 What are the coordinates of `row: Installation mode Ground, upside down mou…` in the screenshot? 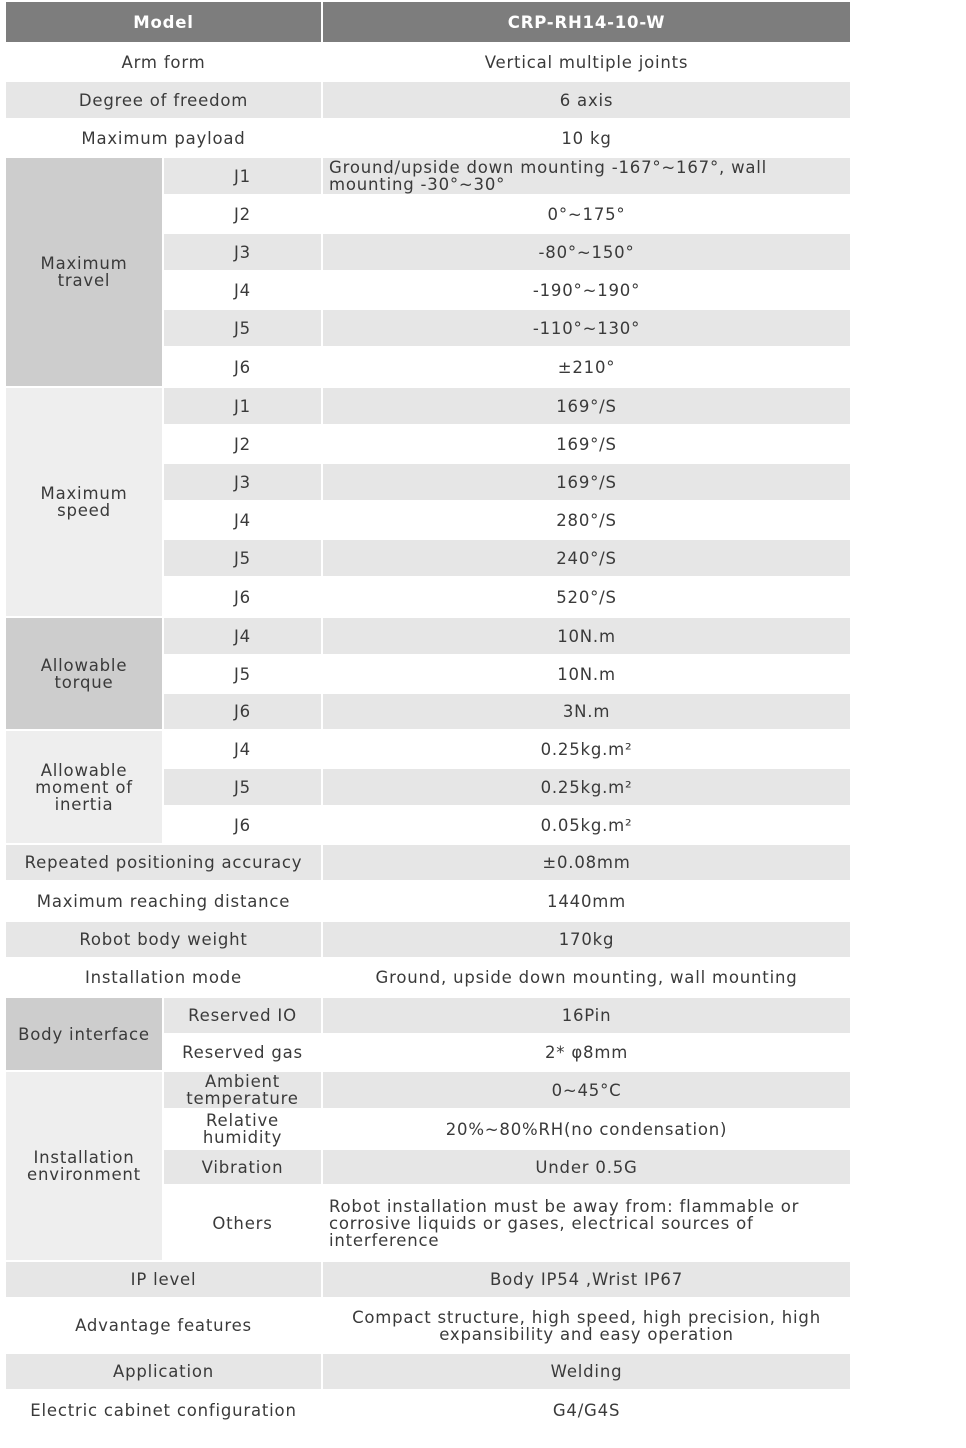 It's located at (428, 977).